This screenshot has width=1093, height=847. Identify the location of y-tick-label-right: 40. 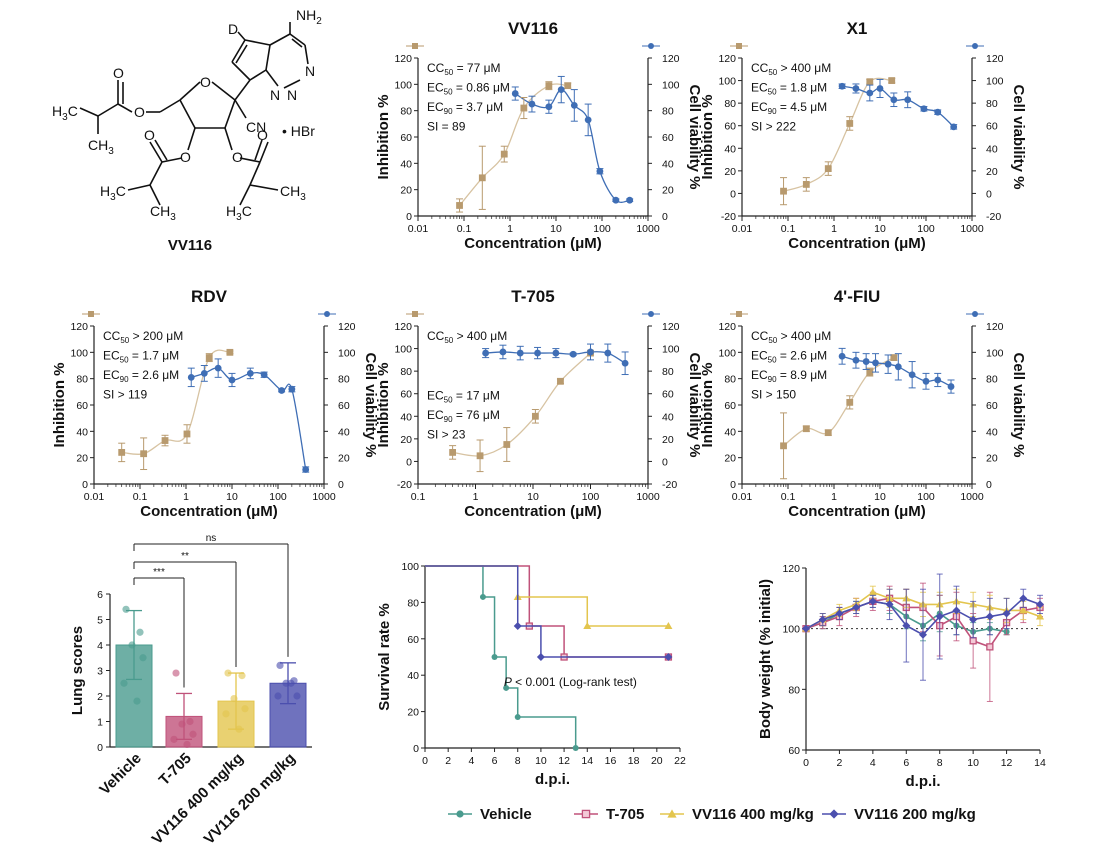
(992, 149).